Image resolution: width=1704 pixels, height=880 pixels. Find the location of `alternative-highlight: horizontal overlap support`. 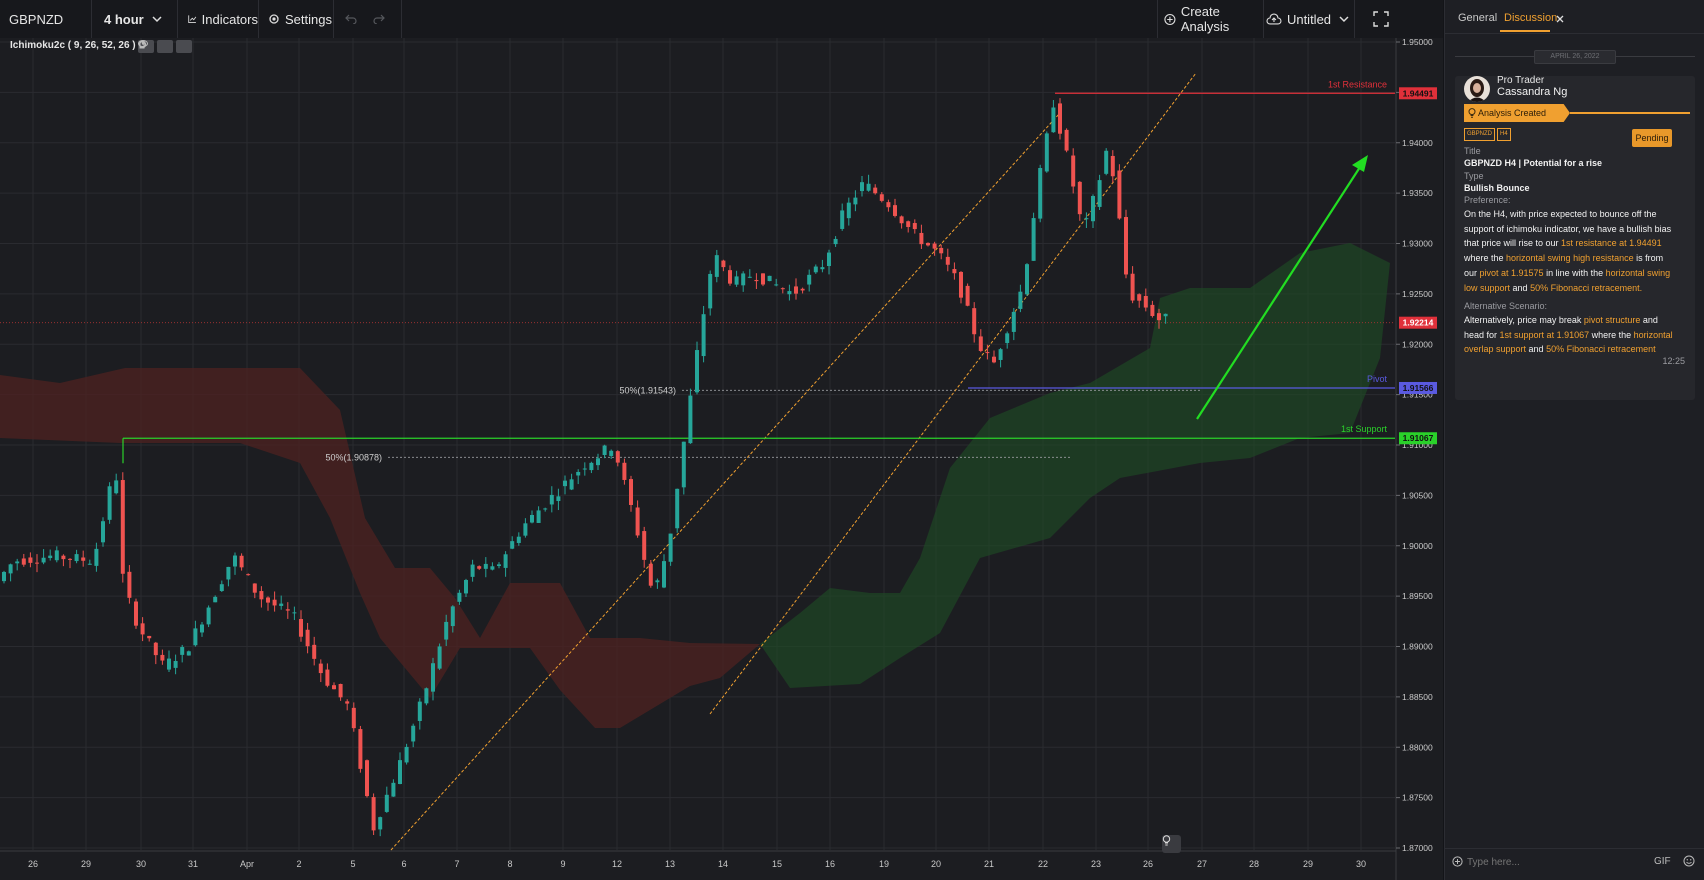

alternative-highlight: horizontal overlap support is located at coordinates (1568, 342).